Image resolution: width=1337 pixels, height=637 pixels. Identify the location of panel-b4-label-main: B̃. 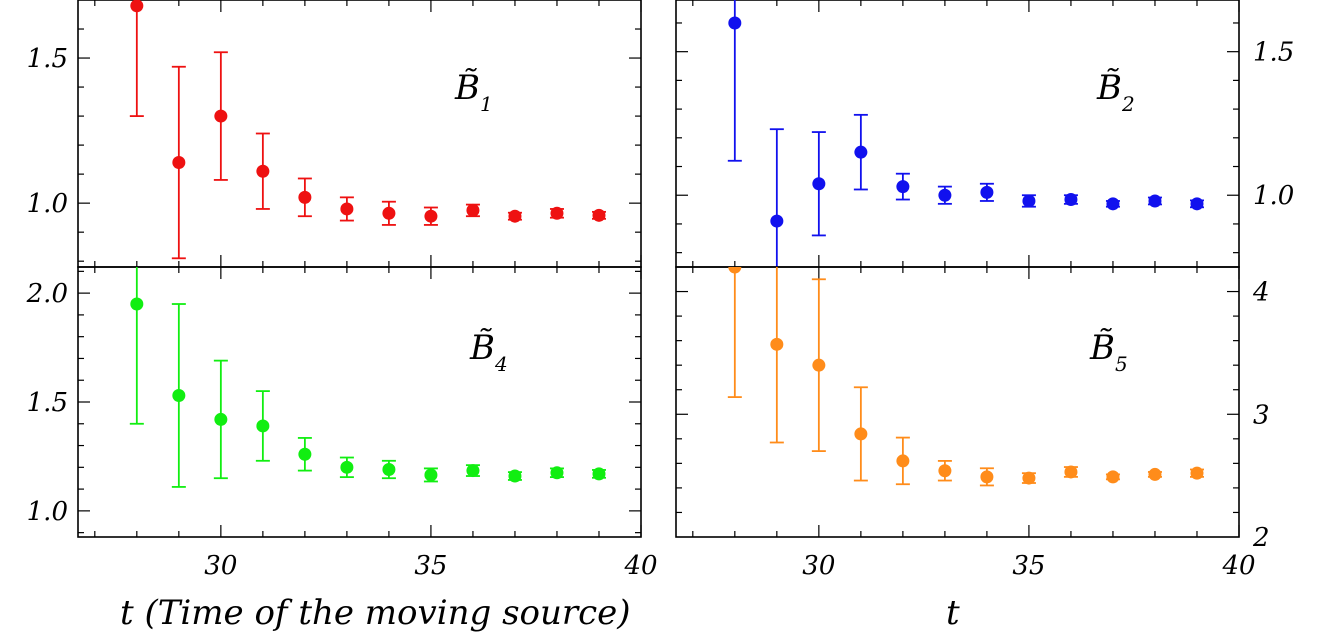
(482, 348).